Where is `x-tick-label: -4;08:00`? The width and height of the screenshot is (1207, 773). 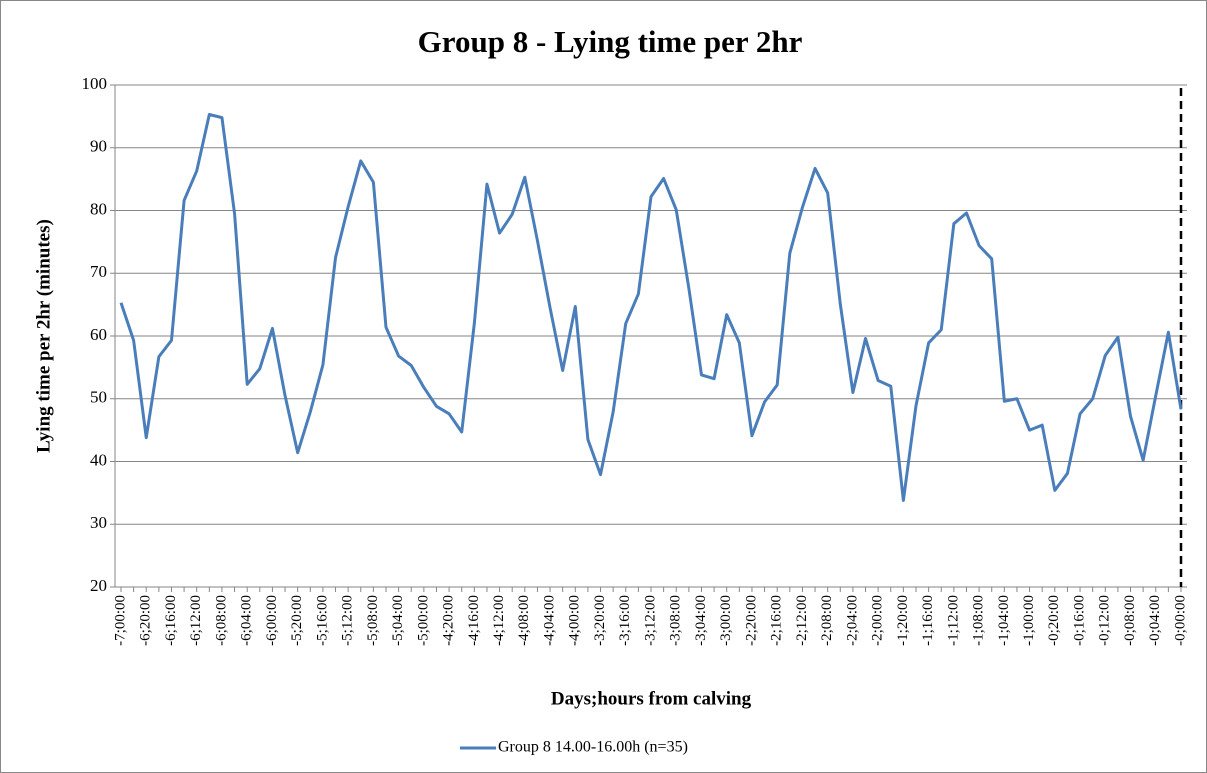
x-tick-label: -4;08:00 is located at coordinates (524, 620).